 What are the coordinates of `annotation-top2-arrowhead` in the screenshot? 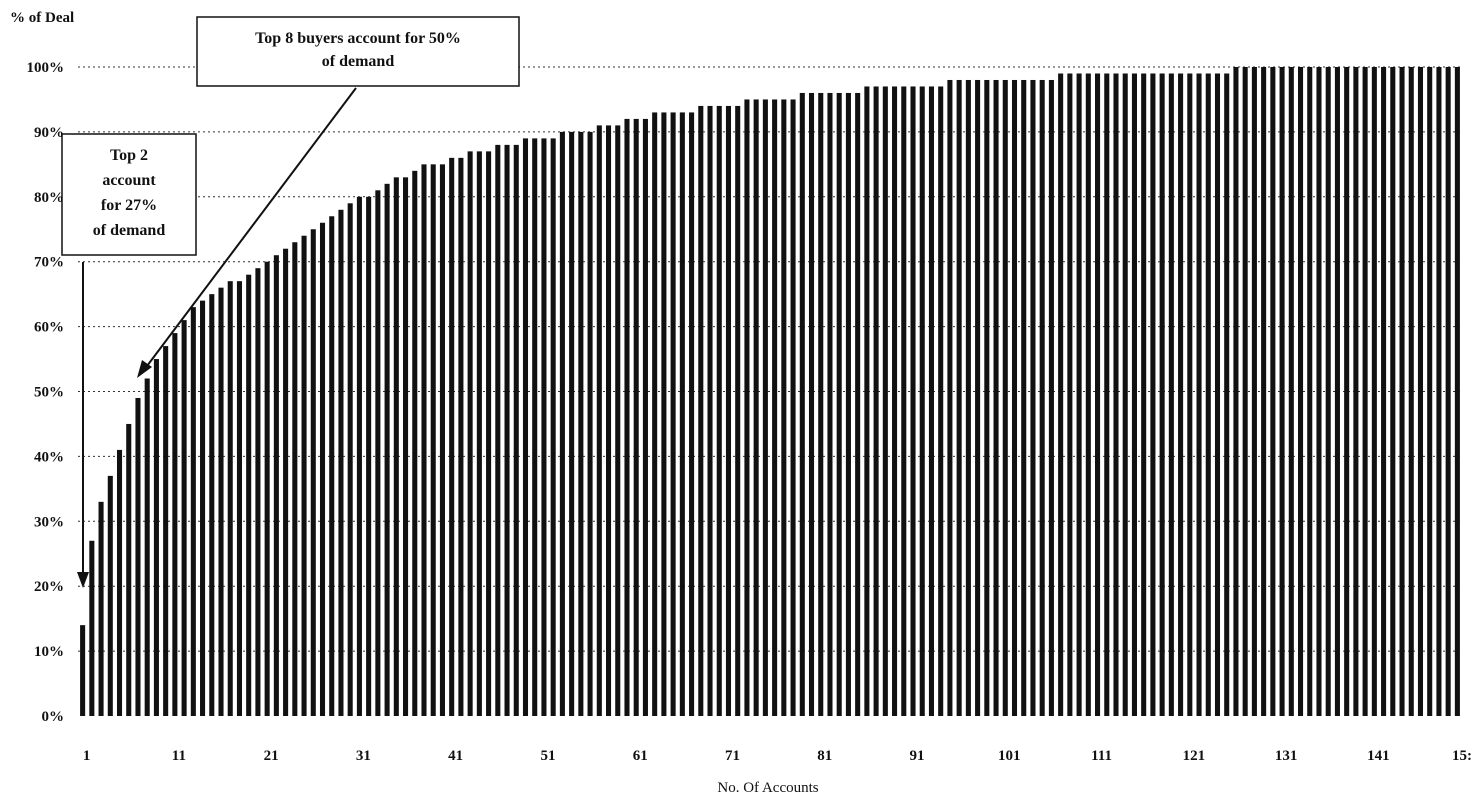 It's located at (83, 580).